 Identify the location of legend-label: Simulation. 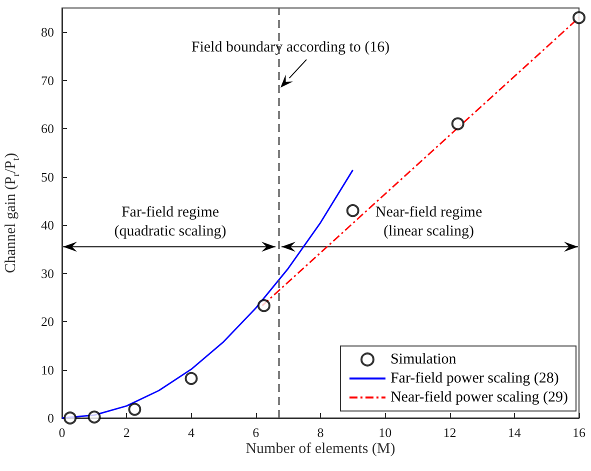
(423, 360).